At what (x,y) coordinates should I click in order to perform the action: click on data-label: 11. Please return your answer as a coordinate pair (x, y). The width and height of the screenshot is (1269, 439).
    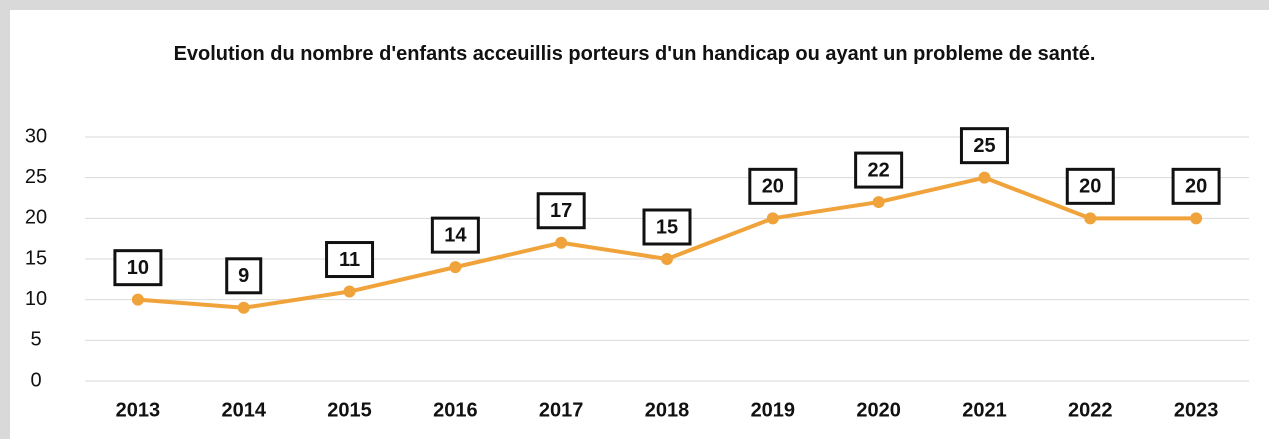
    Looking at the image, I should click on (349, 260).